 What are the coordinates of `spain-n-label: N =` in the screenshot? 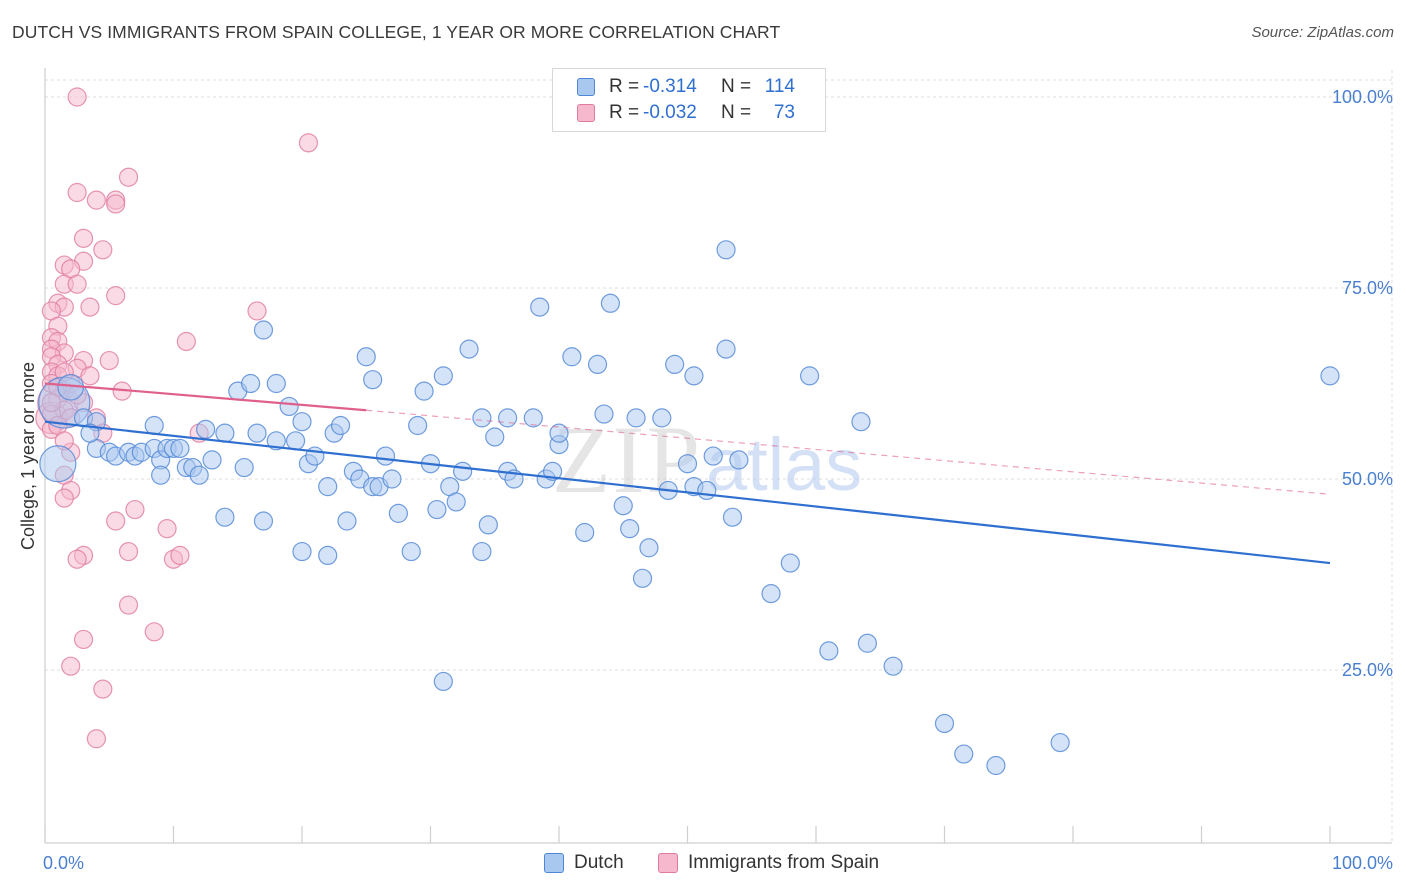 It's located at (736, 112).